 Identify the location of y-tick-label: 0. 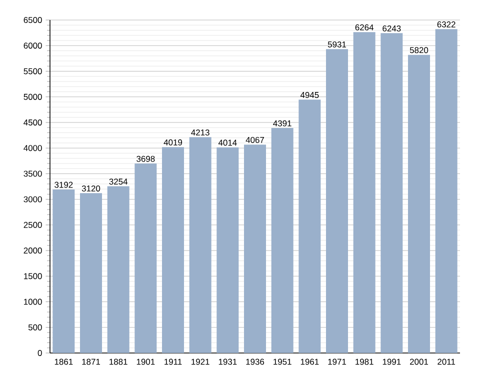
(40, 353).